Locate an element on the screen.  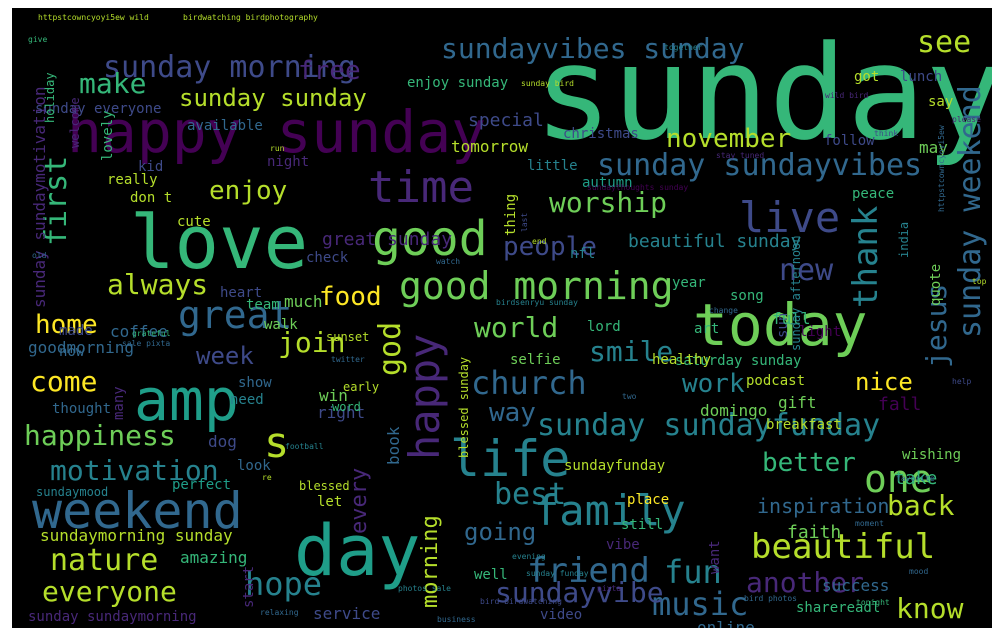
cloud-word: free is located at coordinates (329, 71).